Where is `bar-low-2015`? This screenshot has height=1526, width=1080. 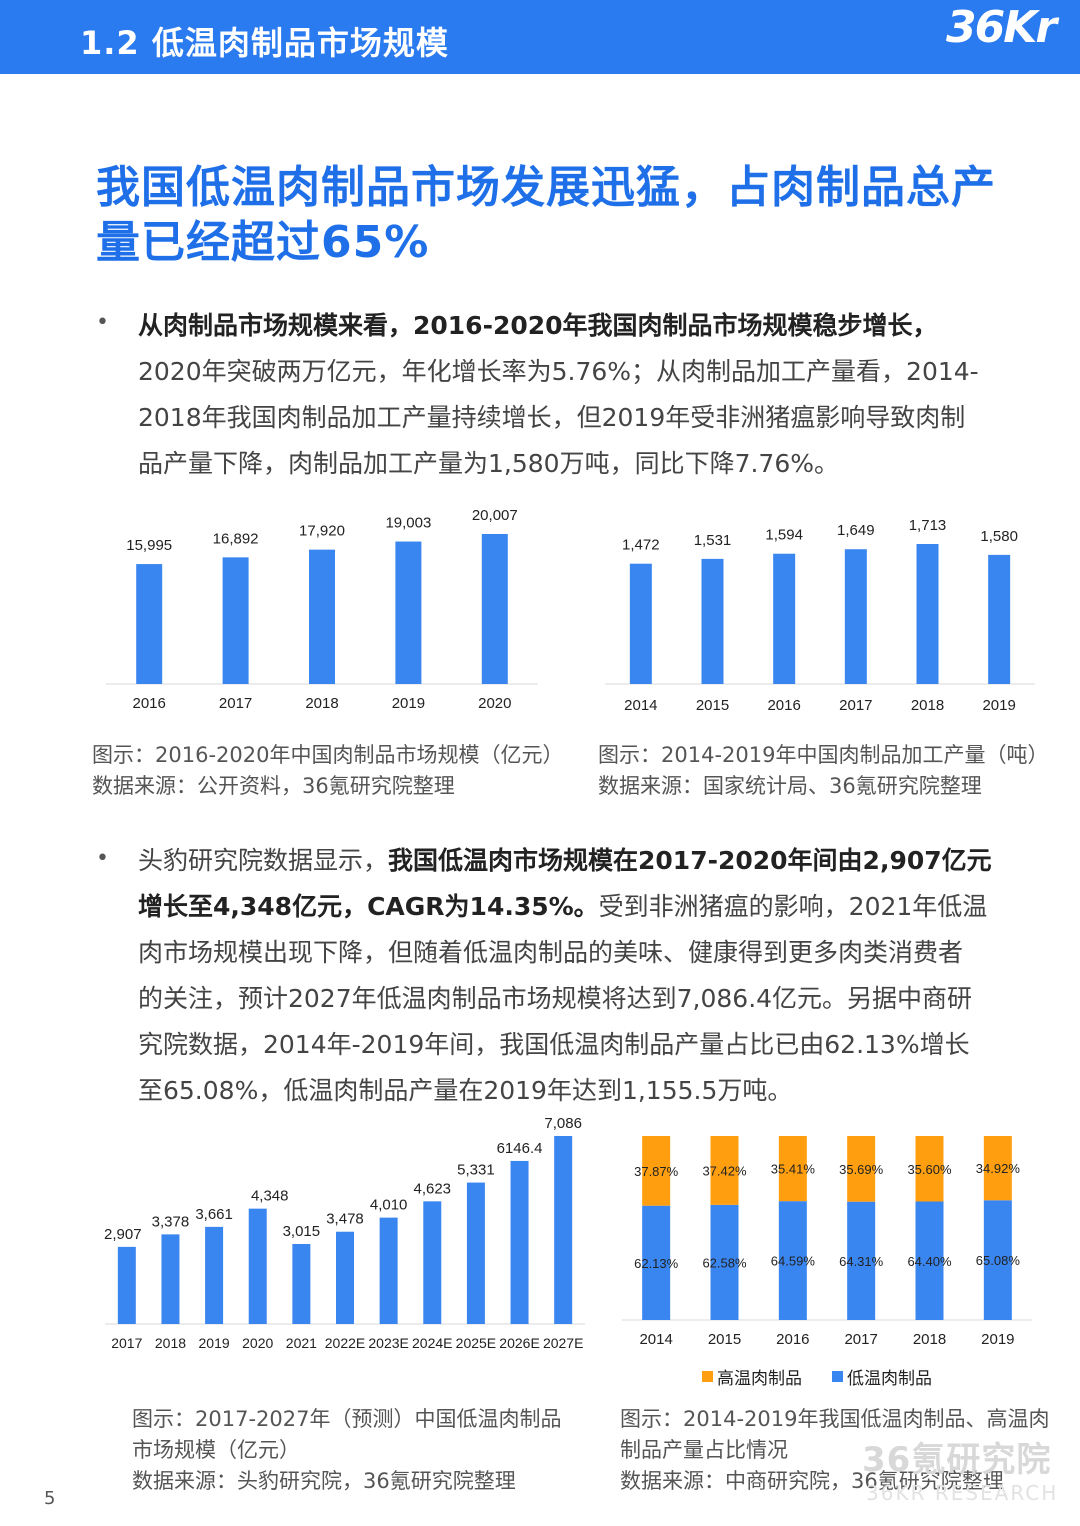
bar-low-2015 is located at coordinates (724, 1262).